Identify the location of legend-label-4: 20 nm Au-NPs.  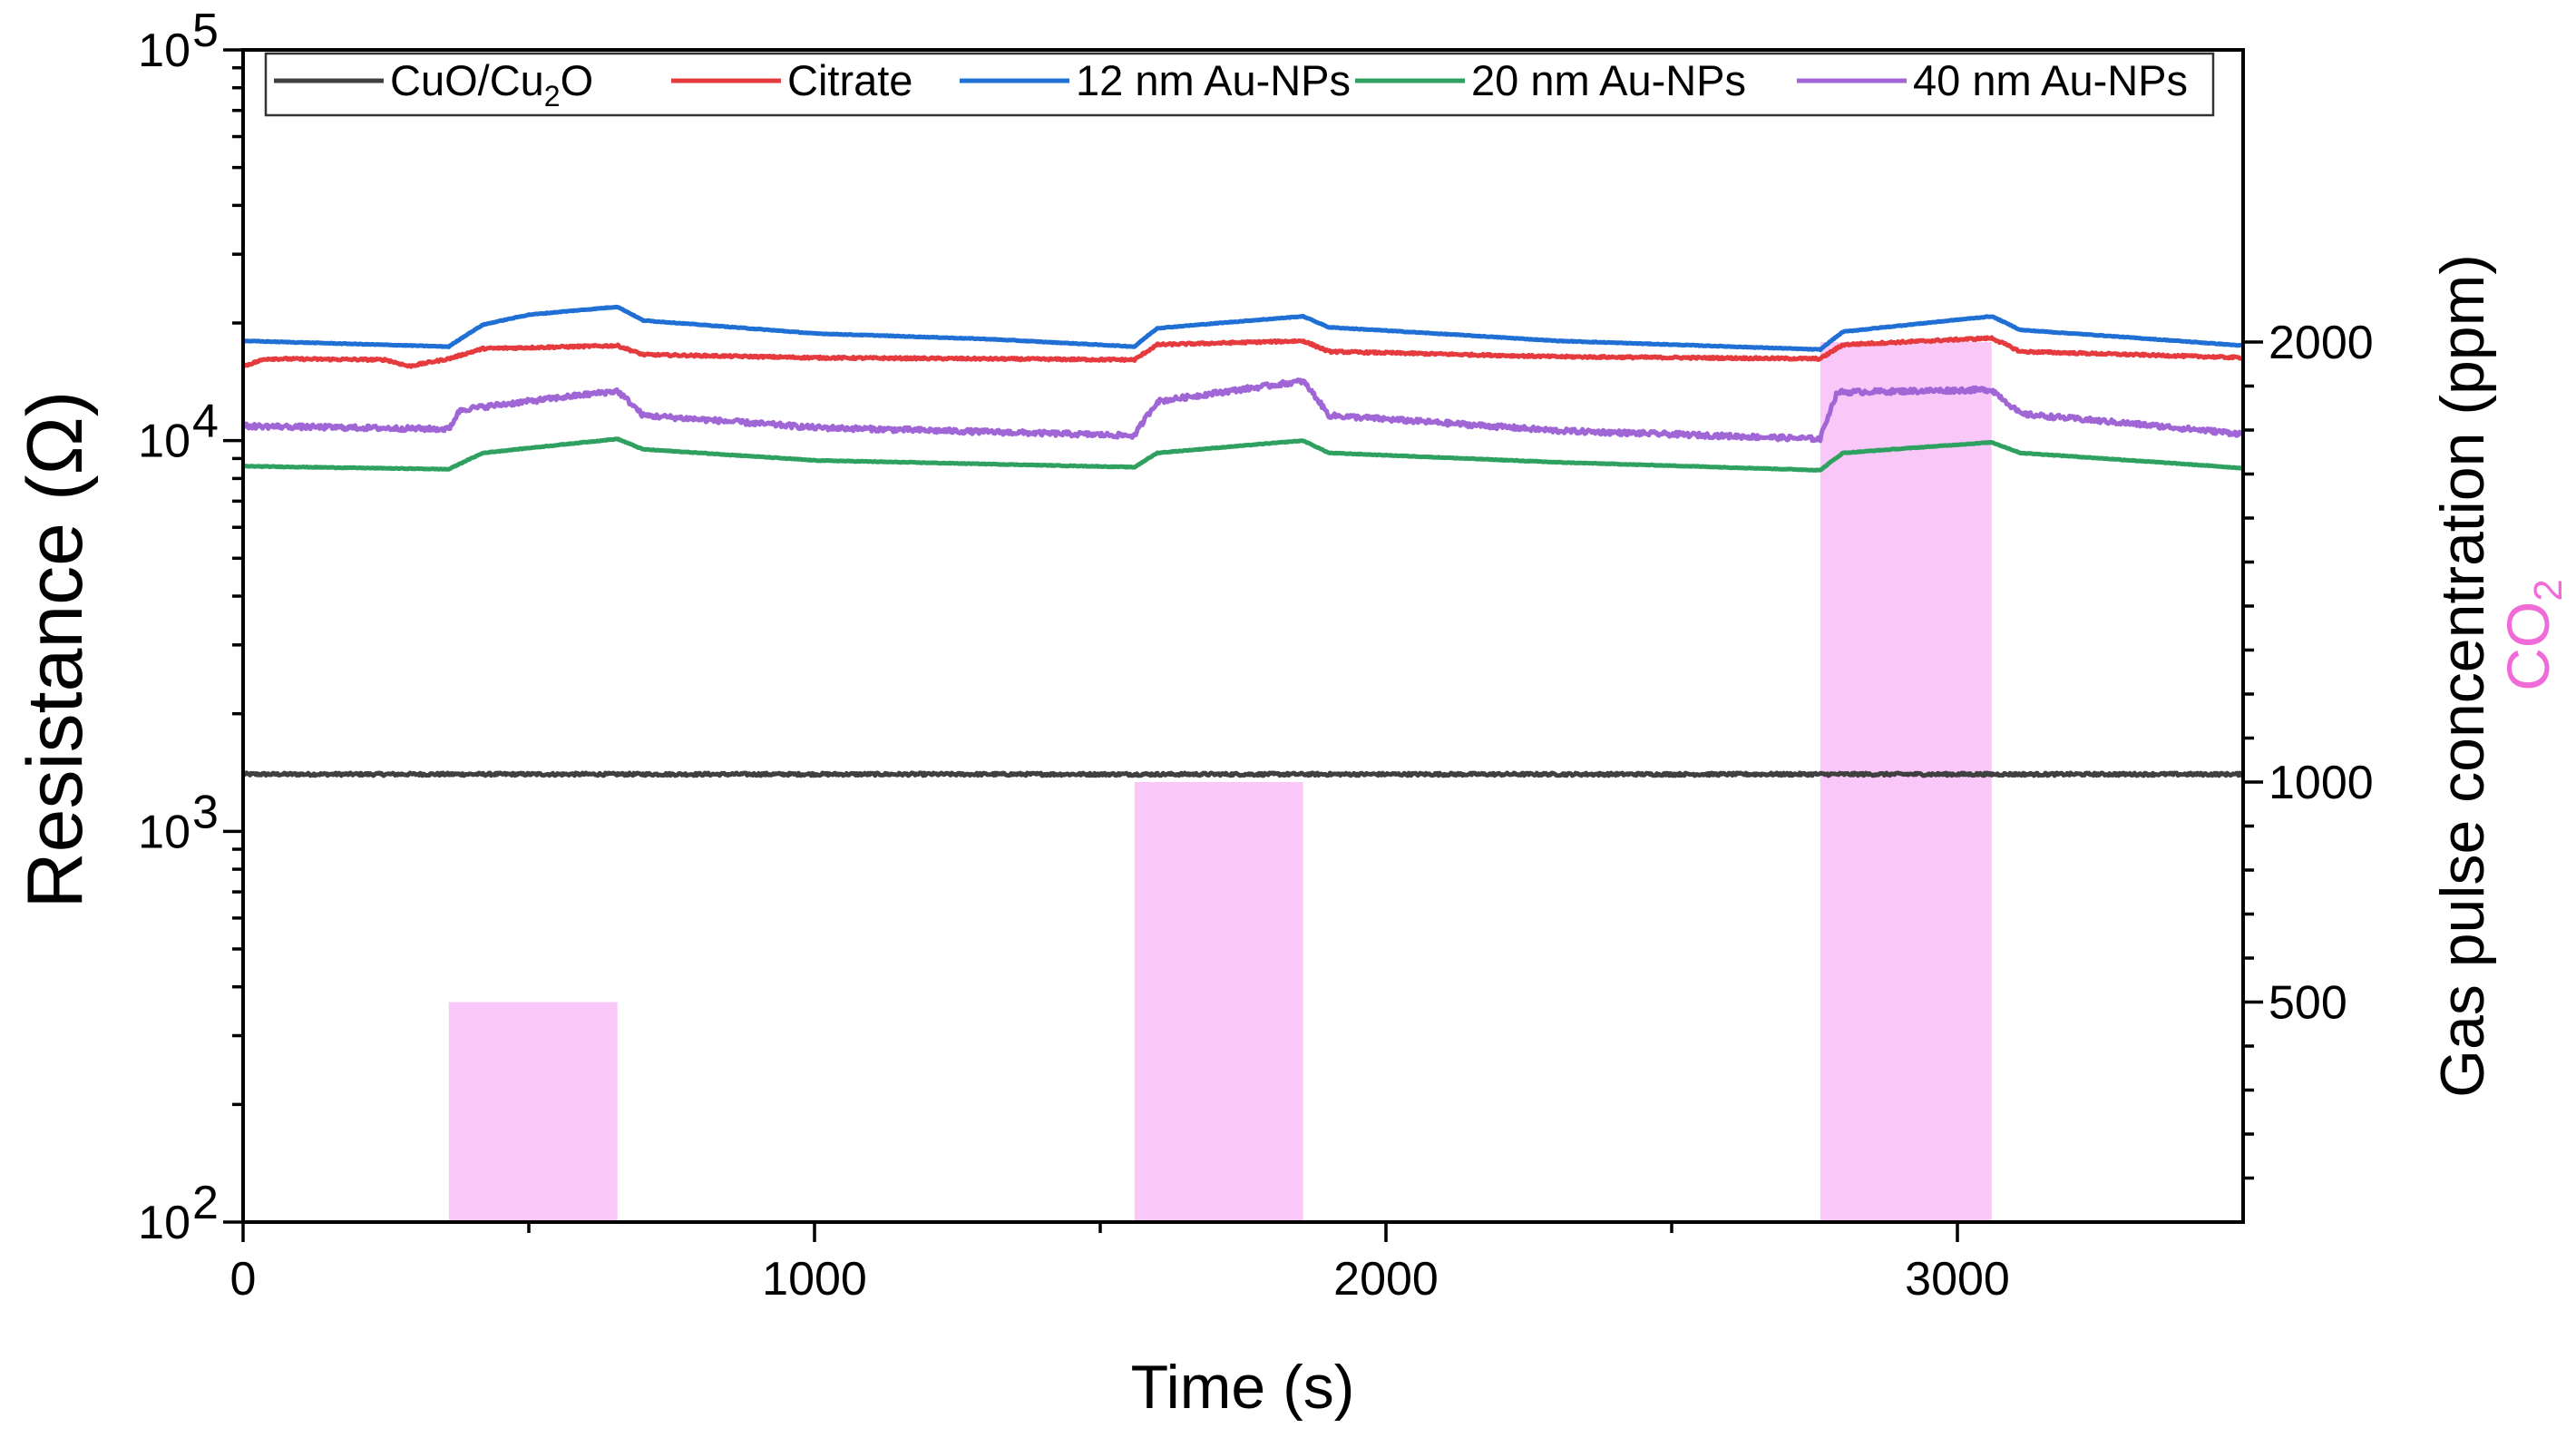
(1608, 80).